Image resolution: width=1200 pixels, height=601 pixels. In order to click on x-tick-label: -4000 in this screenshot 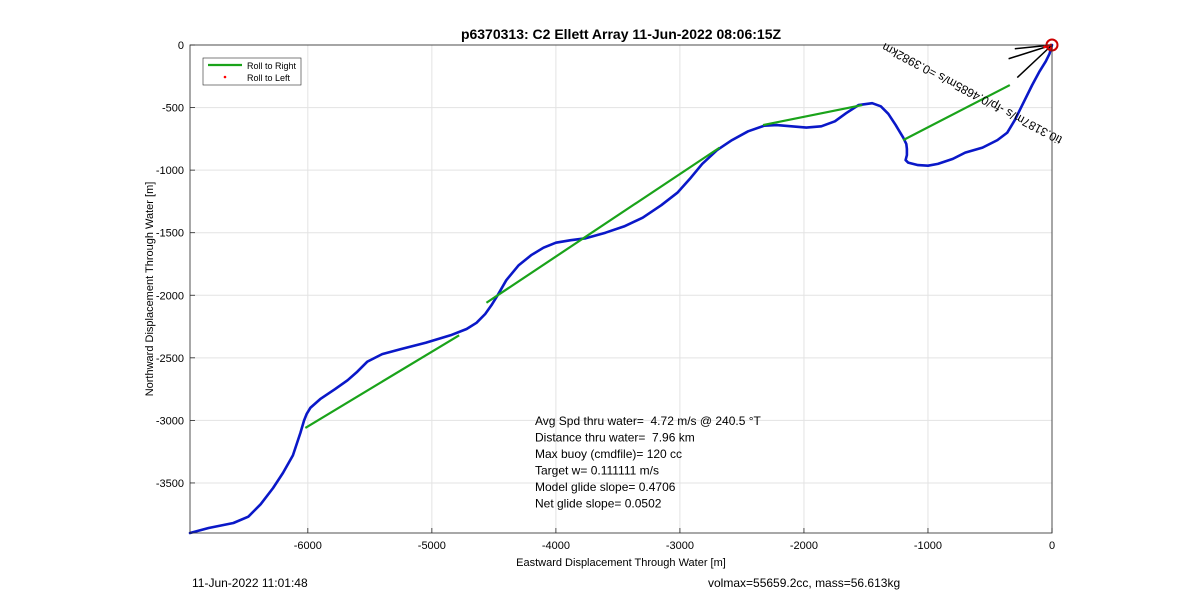, I will do `click(556, 546)`.